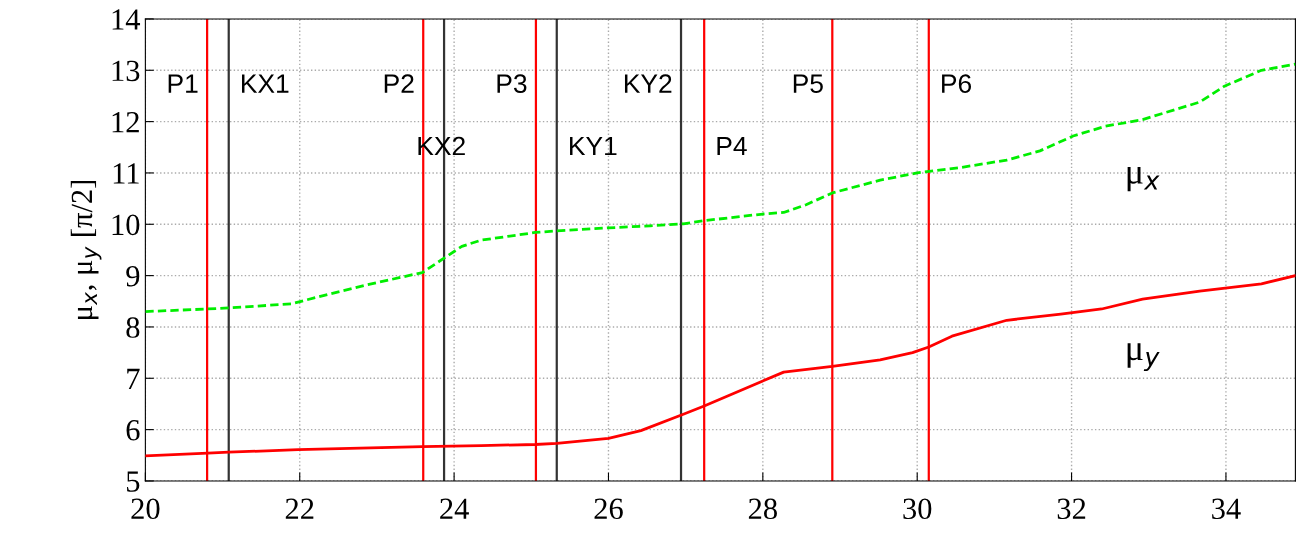  What do you see at coordinates (133, 378) in the screenshot?
I see `y-tick-label: 7` at bounding box center [133, 378].